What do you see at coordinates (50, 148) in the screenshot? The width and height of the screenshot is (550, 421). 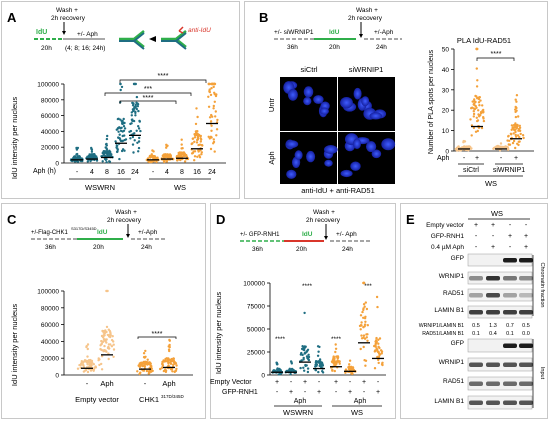 I see `a-ytick: 20000` at bounding box center [50, 148].